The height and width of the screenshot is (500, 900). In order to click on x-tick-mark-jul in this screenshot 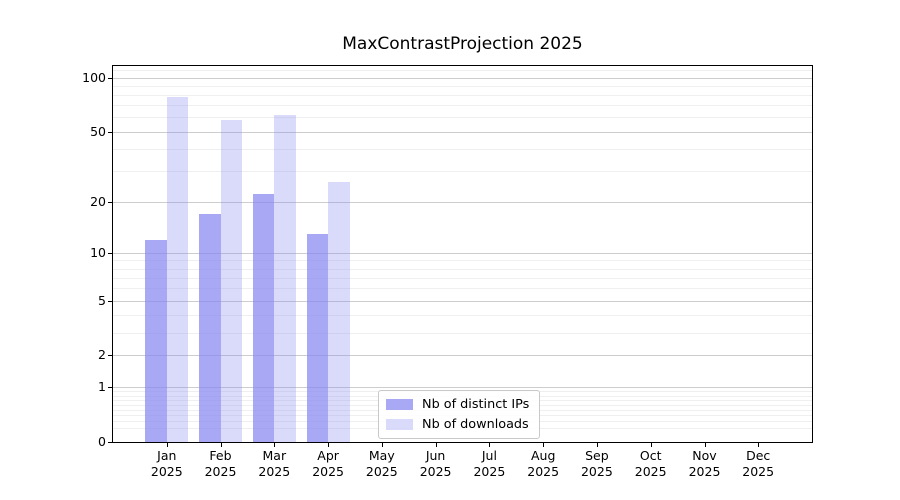, I will do `click(490, 445)`.